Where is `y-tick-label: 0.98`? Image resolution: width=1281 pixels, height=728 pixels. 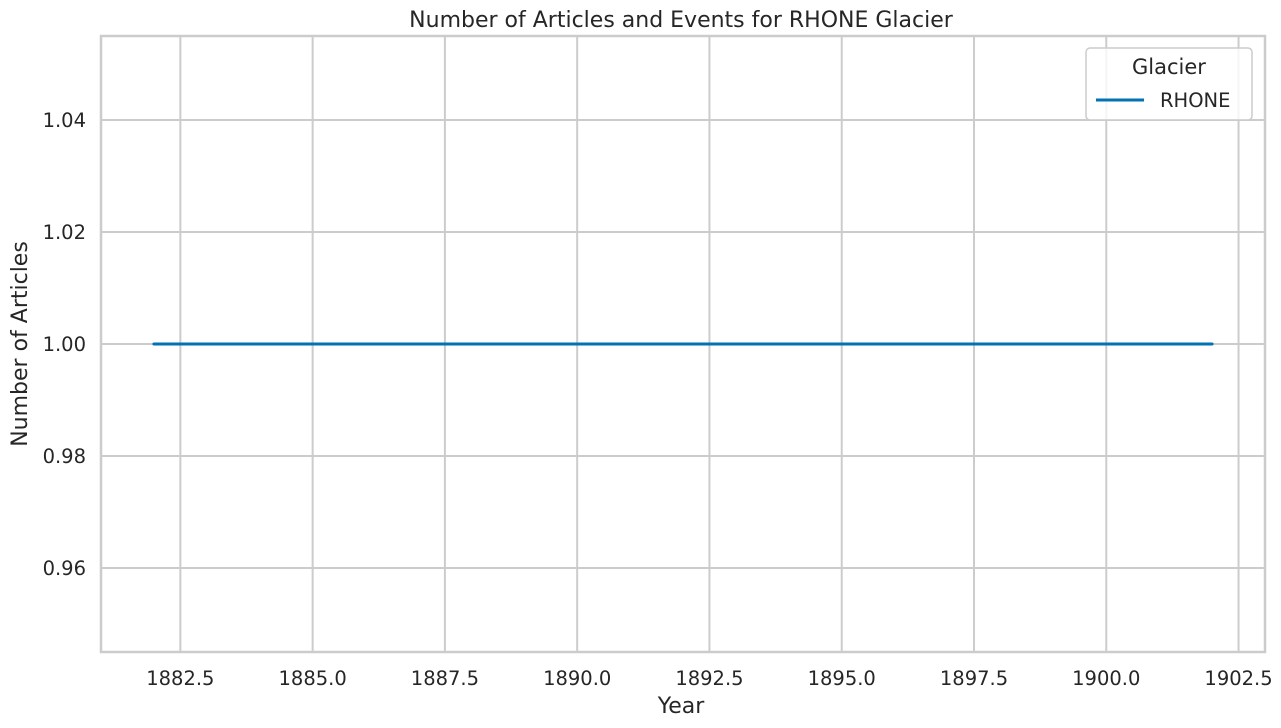 y-tick-label: 0.98 is located at coordinates (64, 456).